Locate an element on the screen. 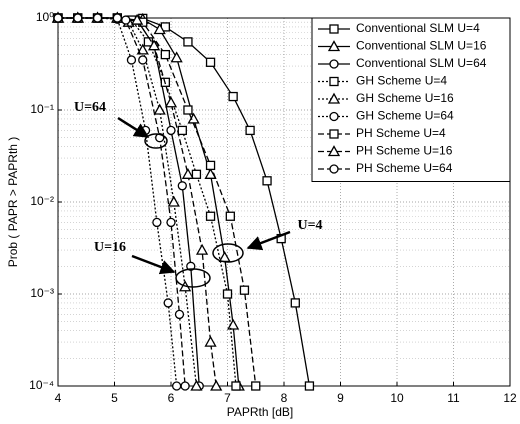 The width and height of the screenshot is (520, 424). x-tick-label: 7 is located at coordinates (227, 398).